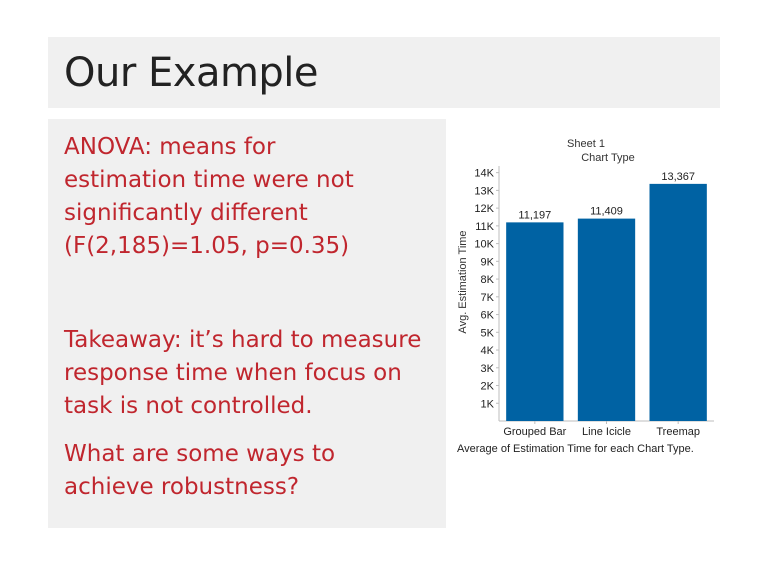 The image size is (768, 576). I want to click on y-tick-label: 10K, so click(484, 245).